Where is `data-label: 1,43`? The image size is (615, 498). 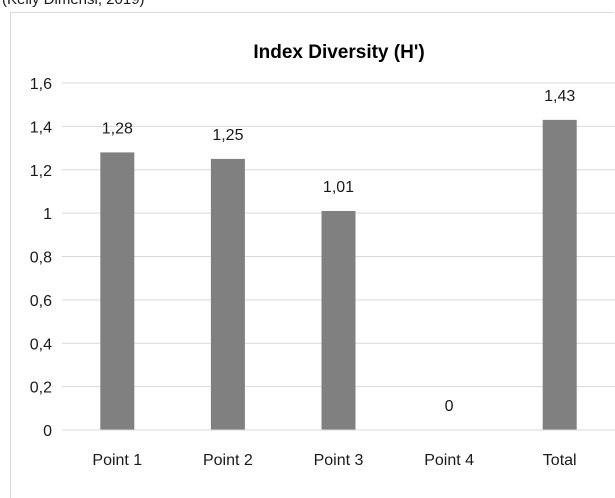 data-label: 1,43 is located at coordinates (559, 96).